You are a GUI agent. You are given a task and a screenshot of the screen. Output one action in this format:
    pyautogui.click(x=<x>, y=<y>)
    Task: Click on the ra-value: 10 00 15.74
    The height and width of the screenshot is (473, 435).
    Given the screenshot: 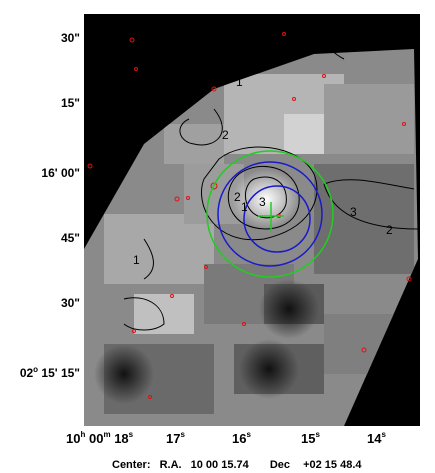 What is the action you would take?
    pyautogui.click(x=219, y=465)
    